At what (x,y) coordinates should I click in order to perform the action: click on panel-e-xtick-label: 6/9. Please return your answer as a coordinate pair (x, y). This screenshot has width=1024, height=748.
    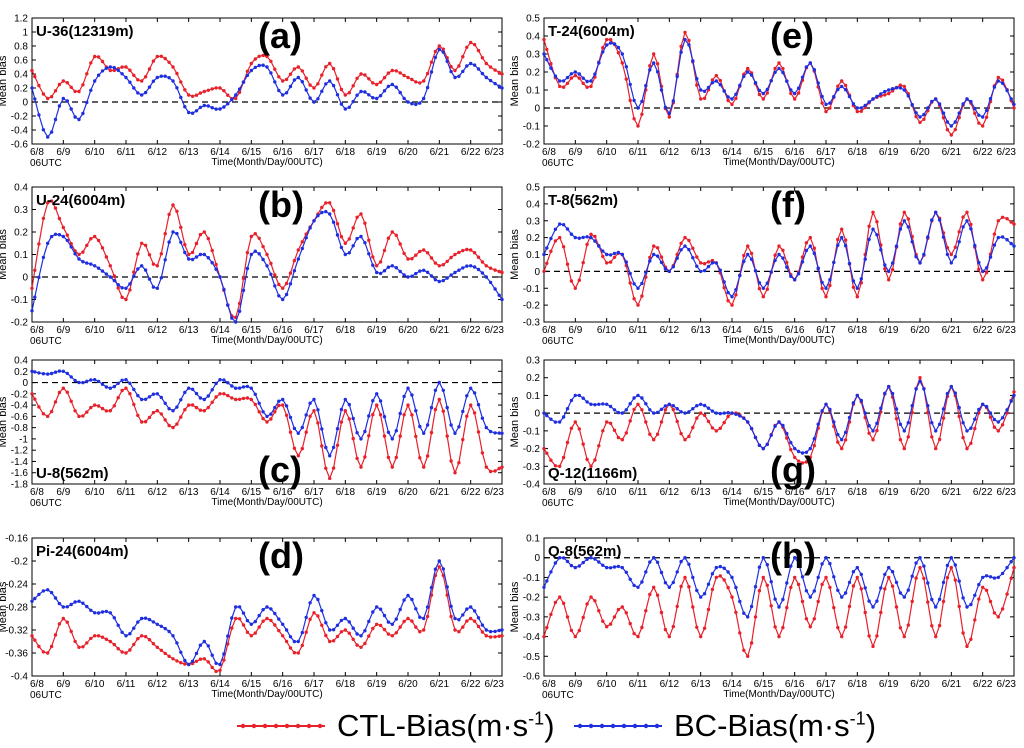
    Looking at the image, I should click on (575, 152).